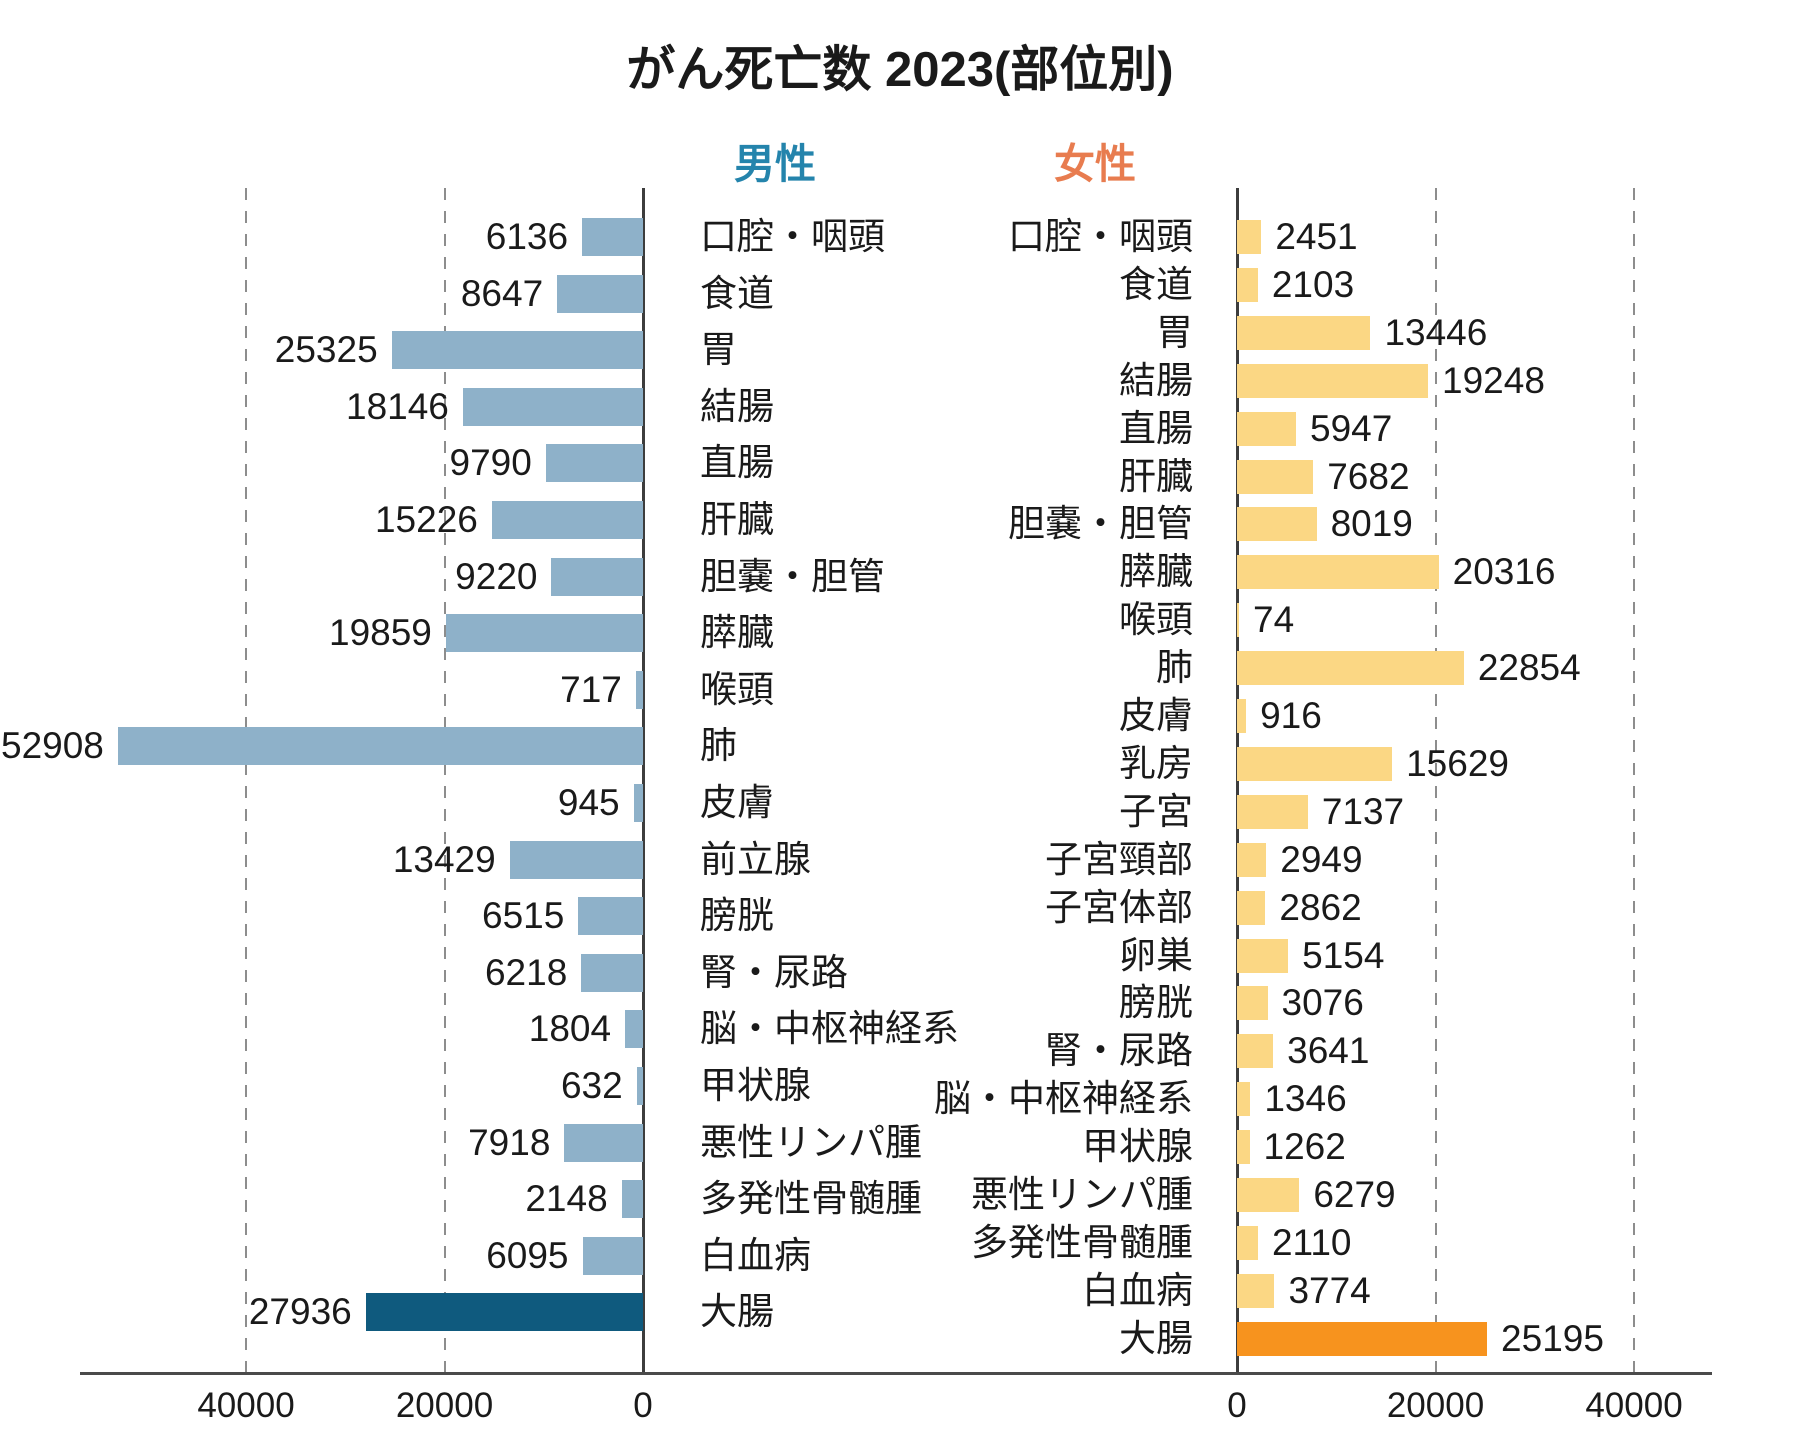 The width and height of the screenshot is (1800, 1440). I want to click on male-category-label: 結腸, so click(737, 406).